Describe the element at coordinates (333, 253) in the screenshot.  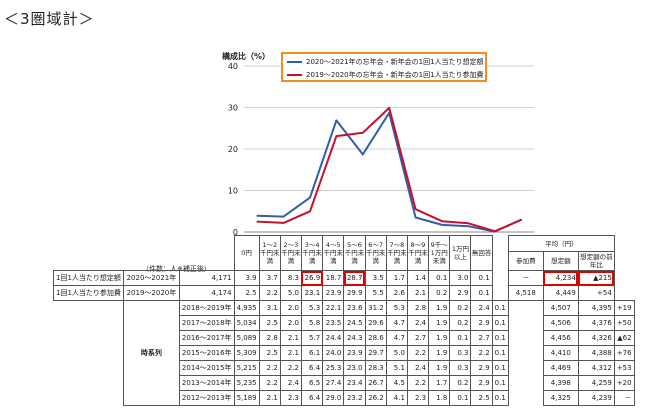
I see `column-header: 4～5千円未満` at that location.